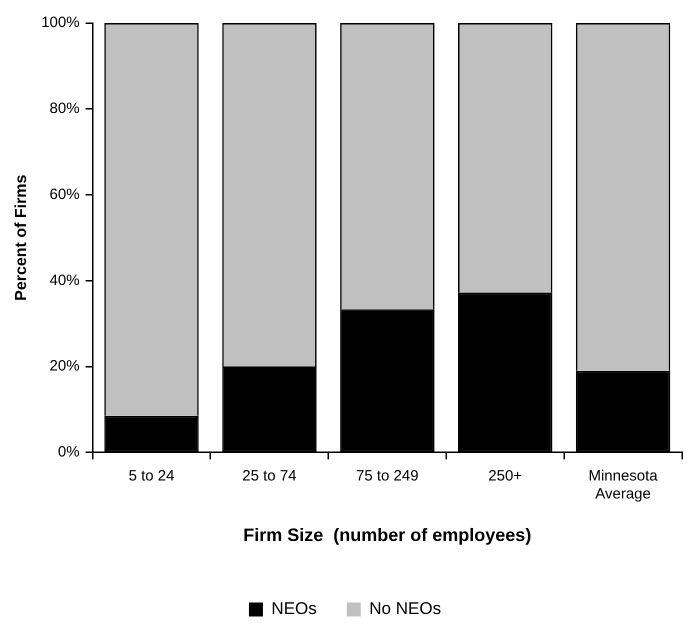  Describe the element at coordinates (65, 109) in the screenshot. I see `y-tick-label: 80%` at that location.